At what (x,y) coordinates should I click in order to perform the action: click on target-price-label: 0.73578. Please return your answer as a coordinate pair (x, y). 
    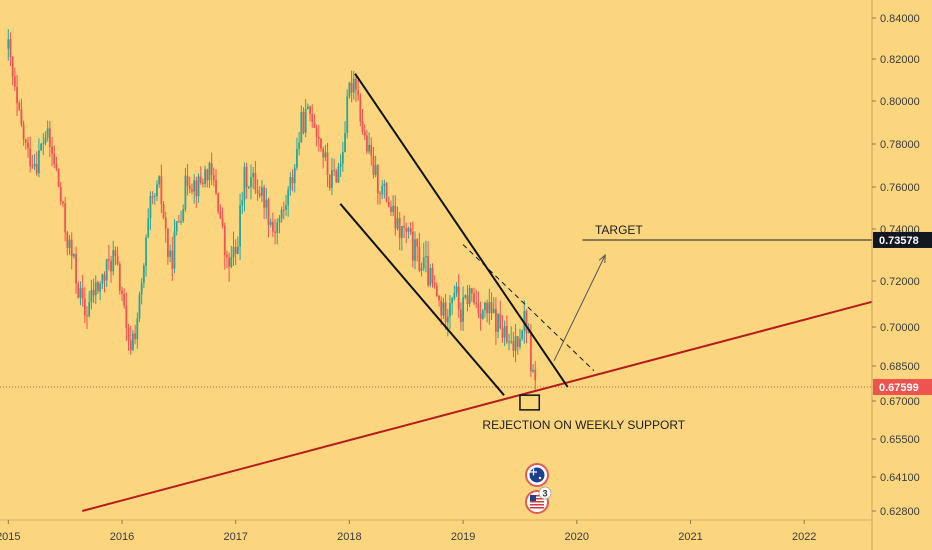
    Looking at the image, I should click on (899, 241).